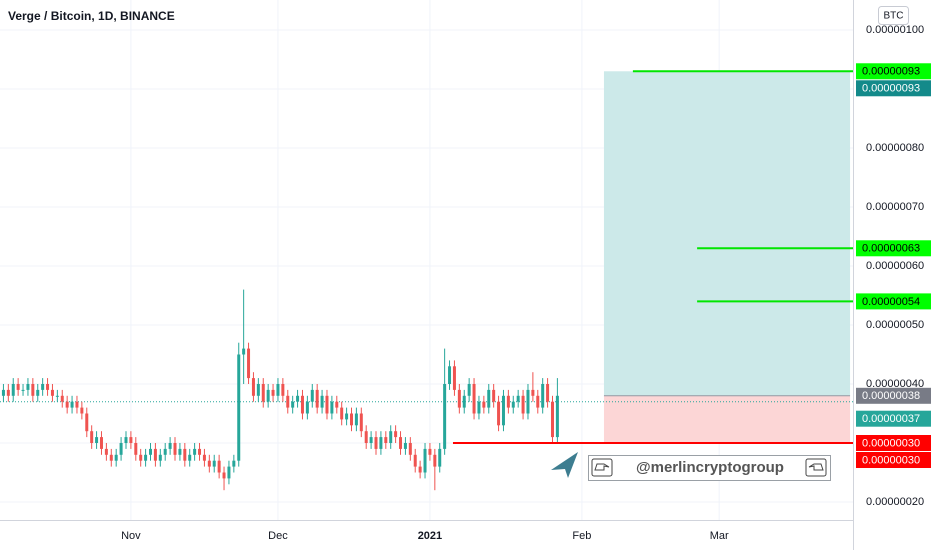 Image resolution: width=932 pixels, height=550 pixels. What do you see at coordinates (278, 536) in the screenshot?
I see `x-tick-label: Dec` at bounding box center [278, 536].